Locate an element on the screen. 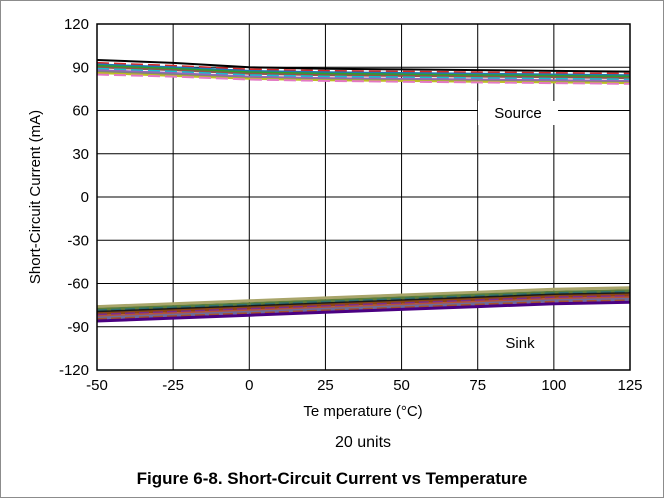 The width and height of the screenshot is (664, 498). x-tick-label: 75 is located at coordinates (477, 385).